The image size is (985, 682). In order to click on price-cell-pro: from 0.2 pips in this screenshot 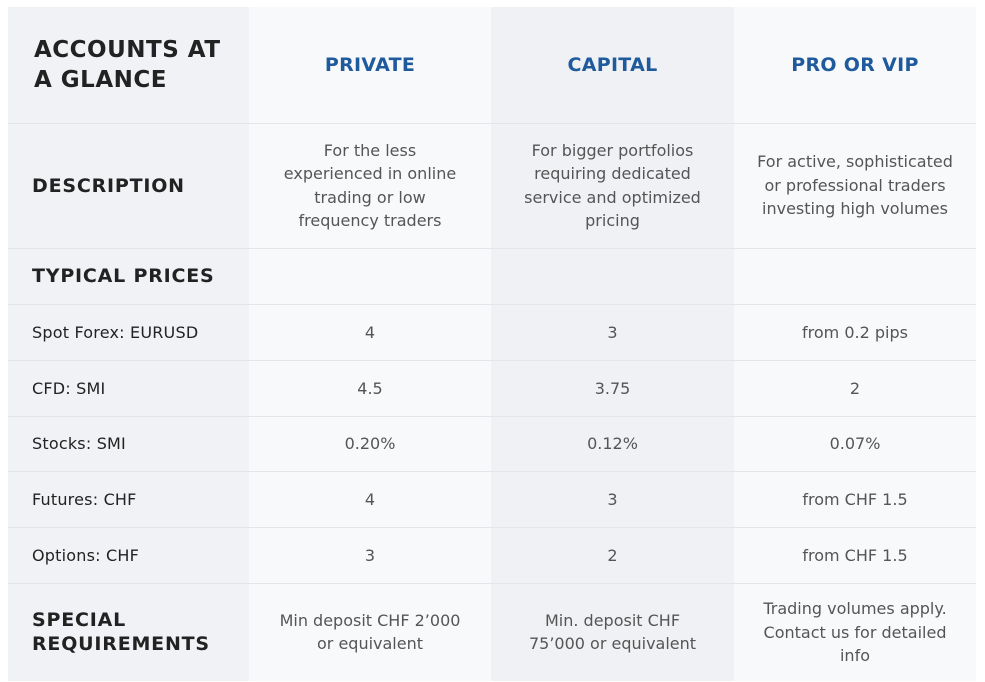, I will do `click(855, 332)`.